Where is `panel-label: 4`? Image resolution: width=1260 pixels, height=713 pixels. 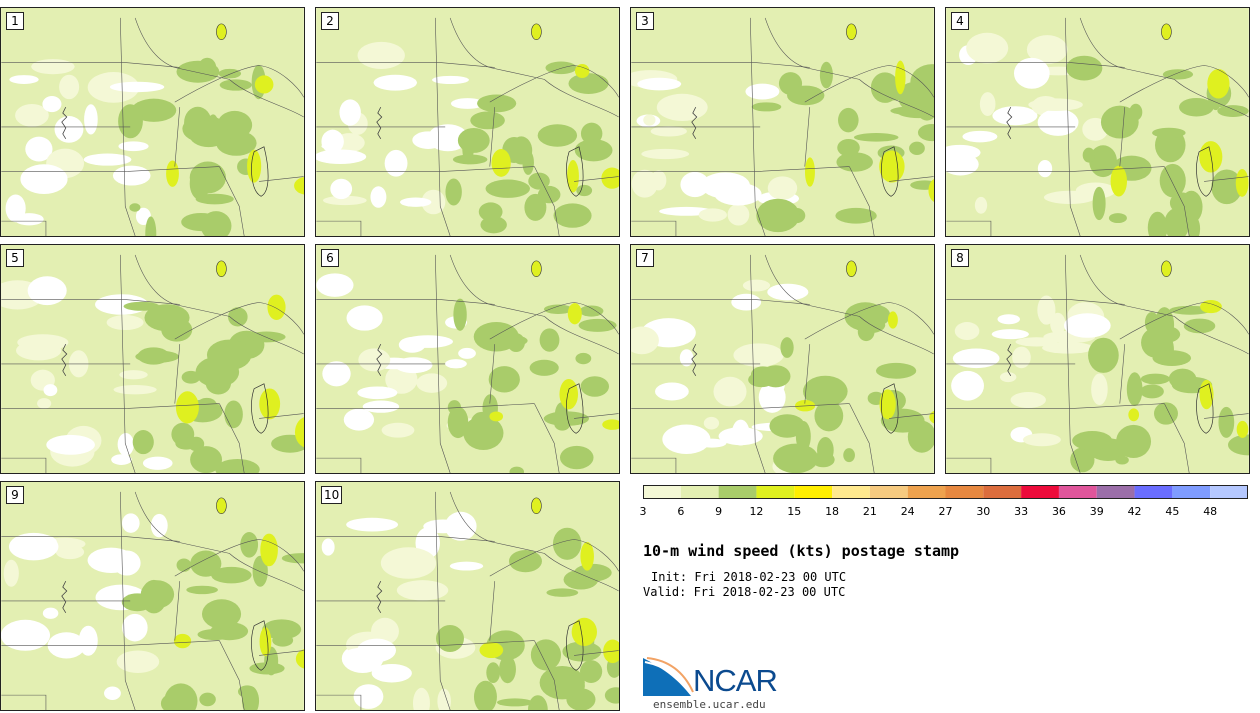 panel-label: 4 is located at coordinates (960, 21).